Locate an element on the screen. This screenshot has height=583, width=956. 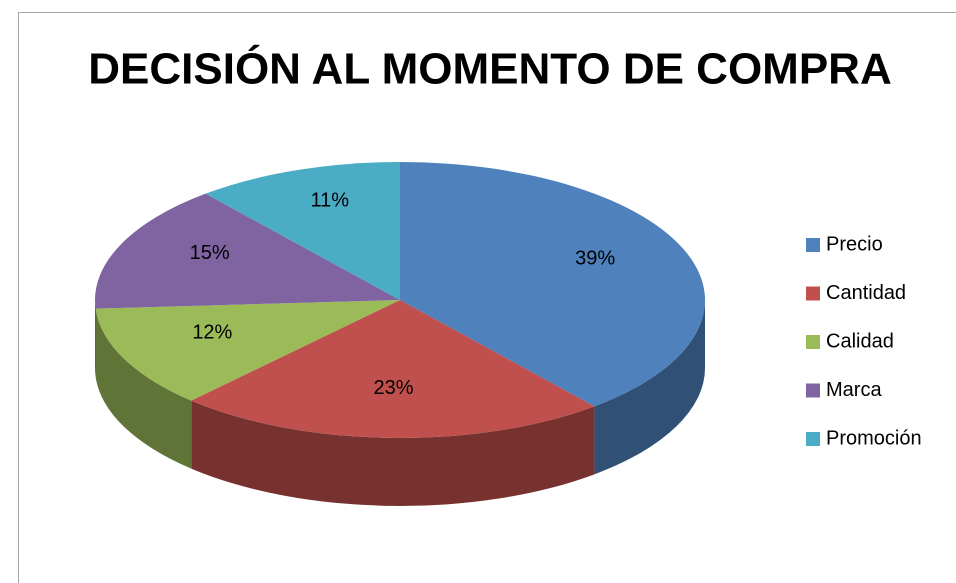
data-label: 15% is located at coordinates (210, 253).